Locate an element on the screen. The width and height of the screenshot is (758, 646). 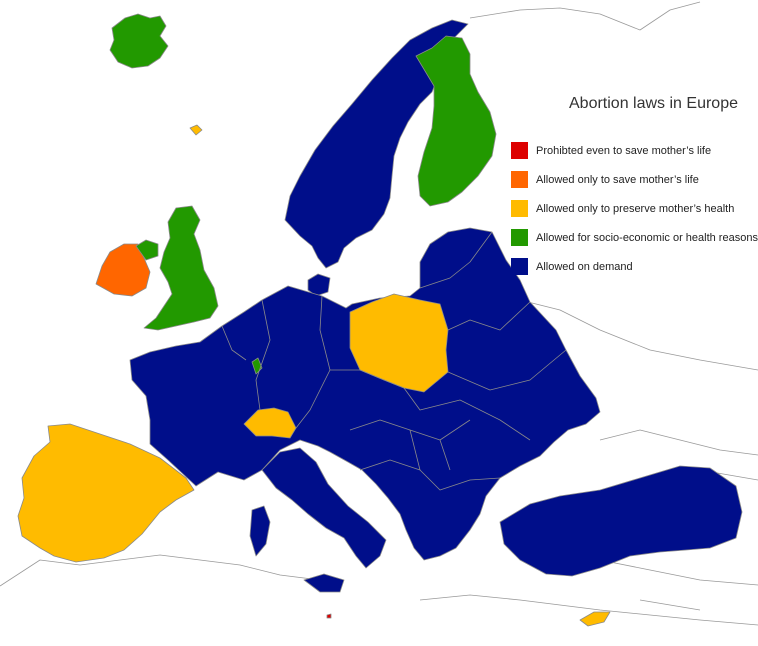
legend-item-demand: Allowed on demand is located at coordinates (634, 266).